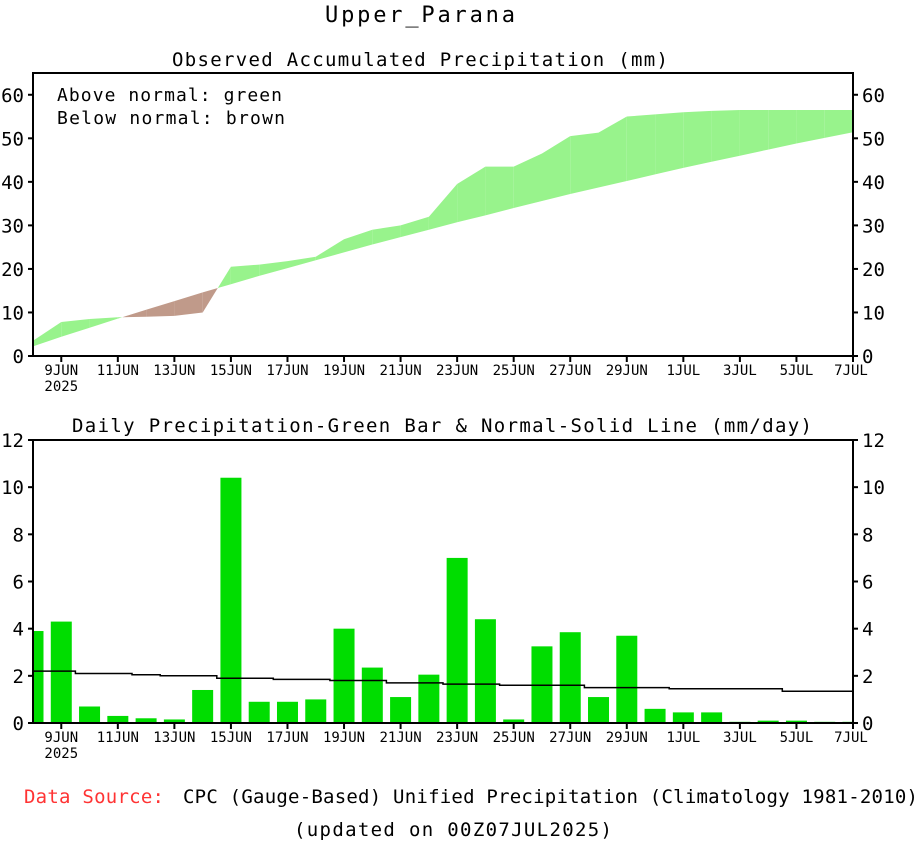 The height and width of the screenshot is (842, 922). Describe the element at coordinates (344, 371) in the screenshot. I see `x-tick-label: 19JUN` at that location.